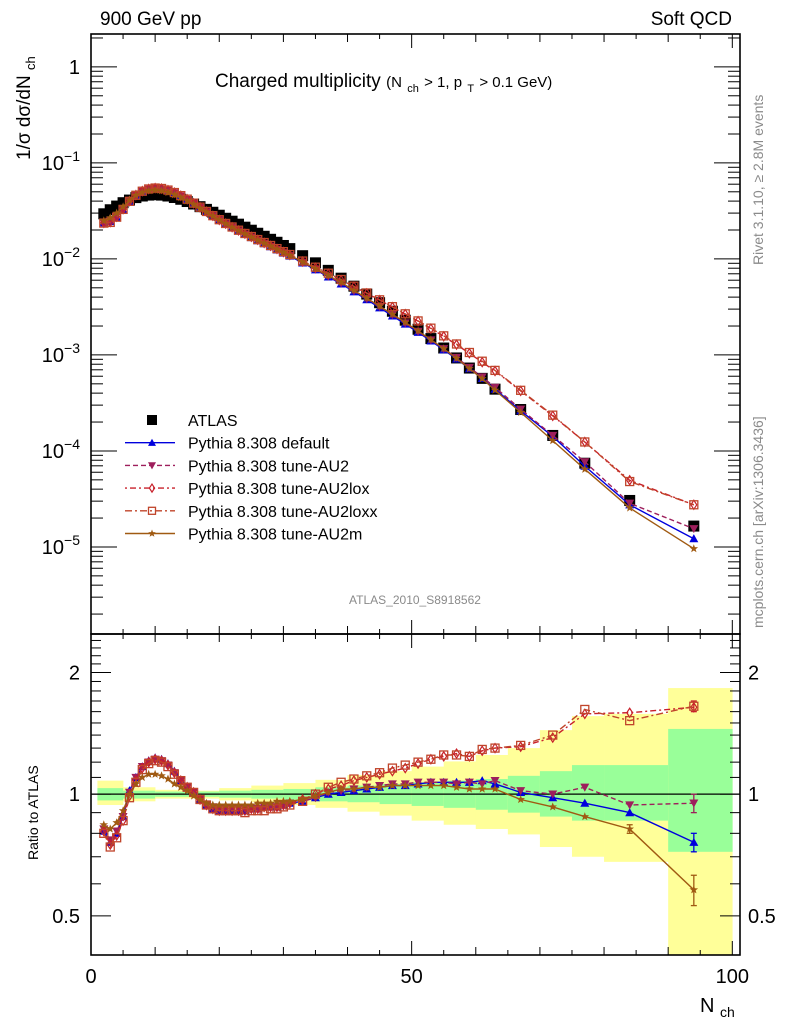  I want to click on source-label: mcplots.cern.ch [arXiv:1306.3436], so click(758, 522).